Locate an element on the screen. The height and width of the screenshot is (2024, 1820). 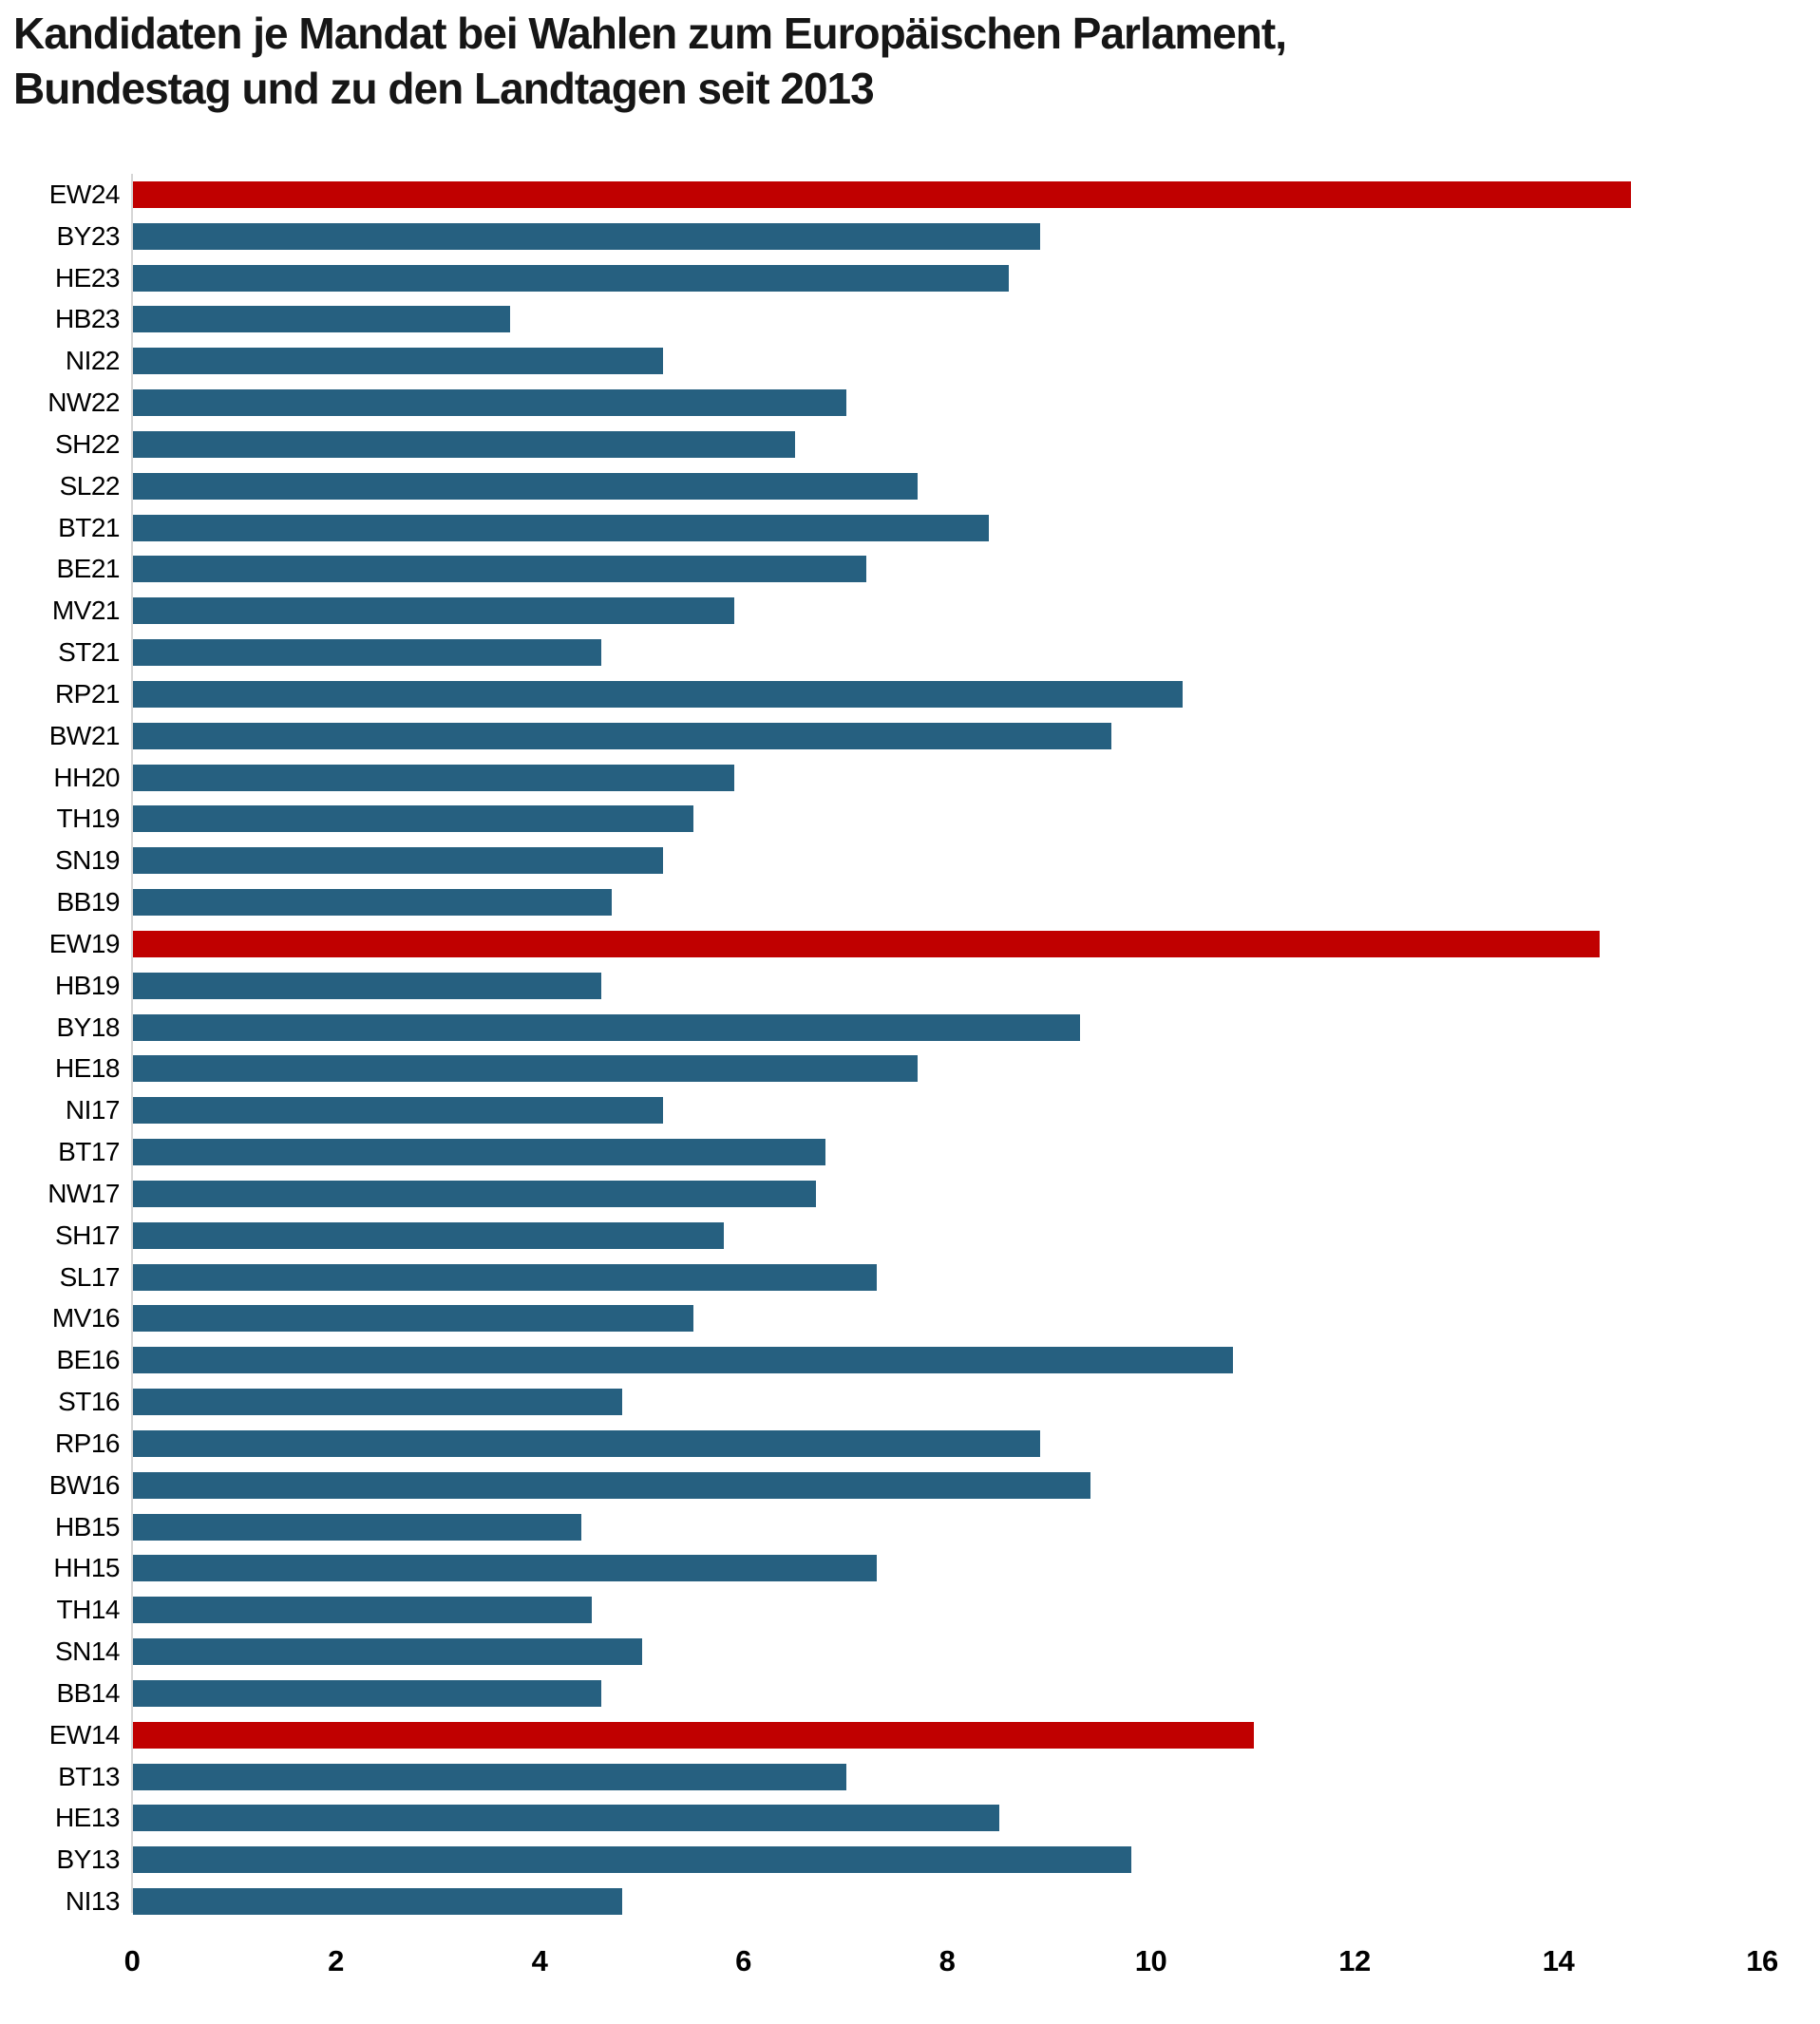
bar-row: NW22 is located at coordinates (910, 410).